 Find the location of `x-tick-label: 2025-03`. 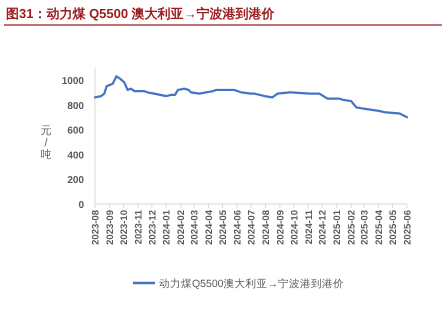

x-tick-label: 2025-03 is located at coordinates (365, 227).